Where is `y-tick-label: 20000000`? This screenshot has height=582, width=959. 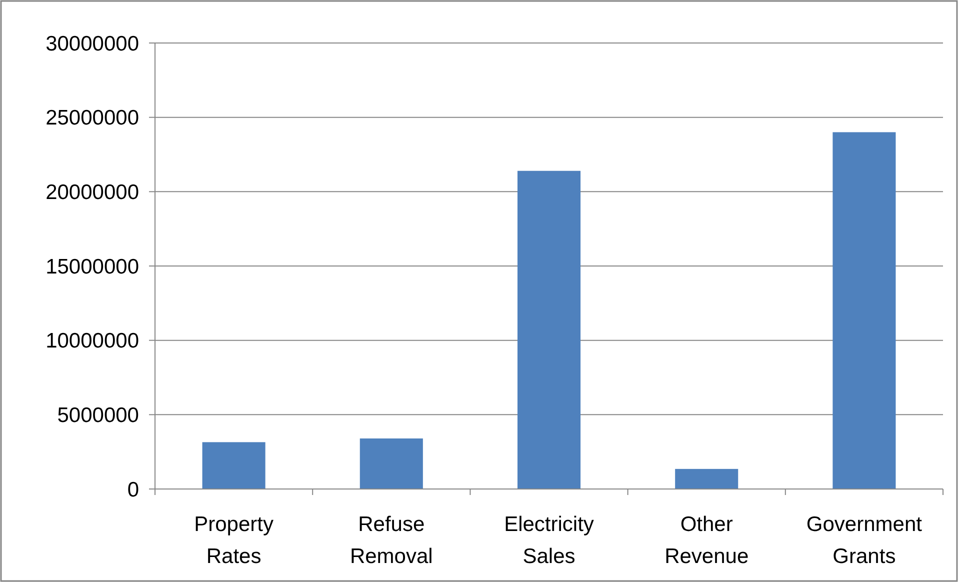 y-tick-label: 20000000 is located at coordinates (92, 192).